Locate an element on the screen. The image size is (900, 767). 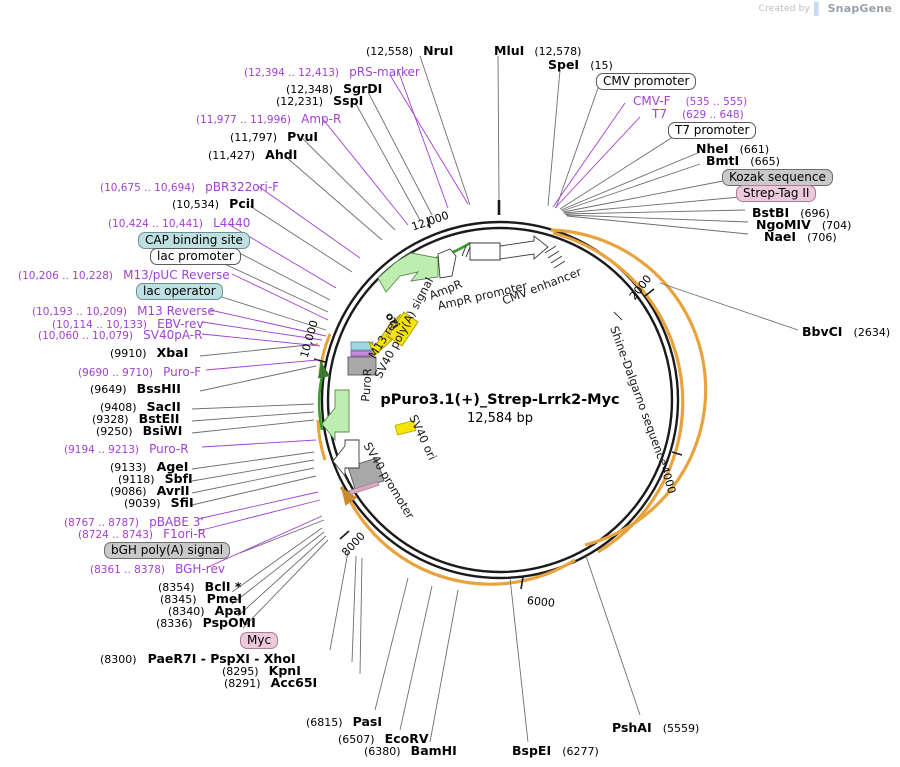
label-m13-puc-reverse: (10,206 .. 10,228) M13/pUC Reverse is located at coordinates (124, 274).